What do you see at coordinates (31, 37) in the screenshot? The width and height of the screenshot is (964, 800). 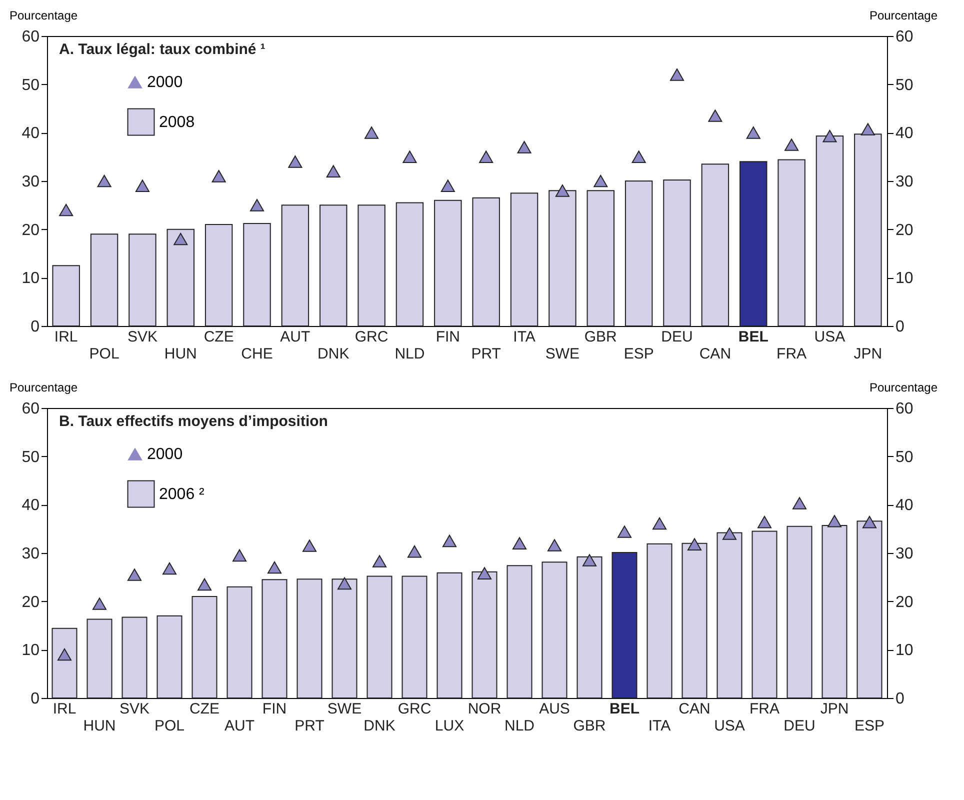 I see `y-tick-label: 60` at bounding box center [31, 37].